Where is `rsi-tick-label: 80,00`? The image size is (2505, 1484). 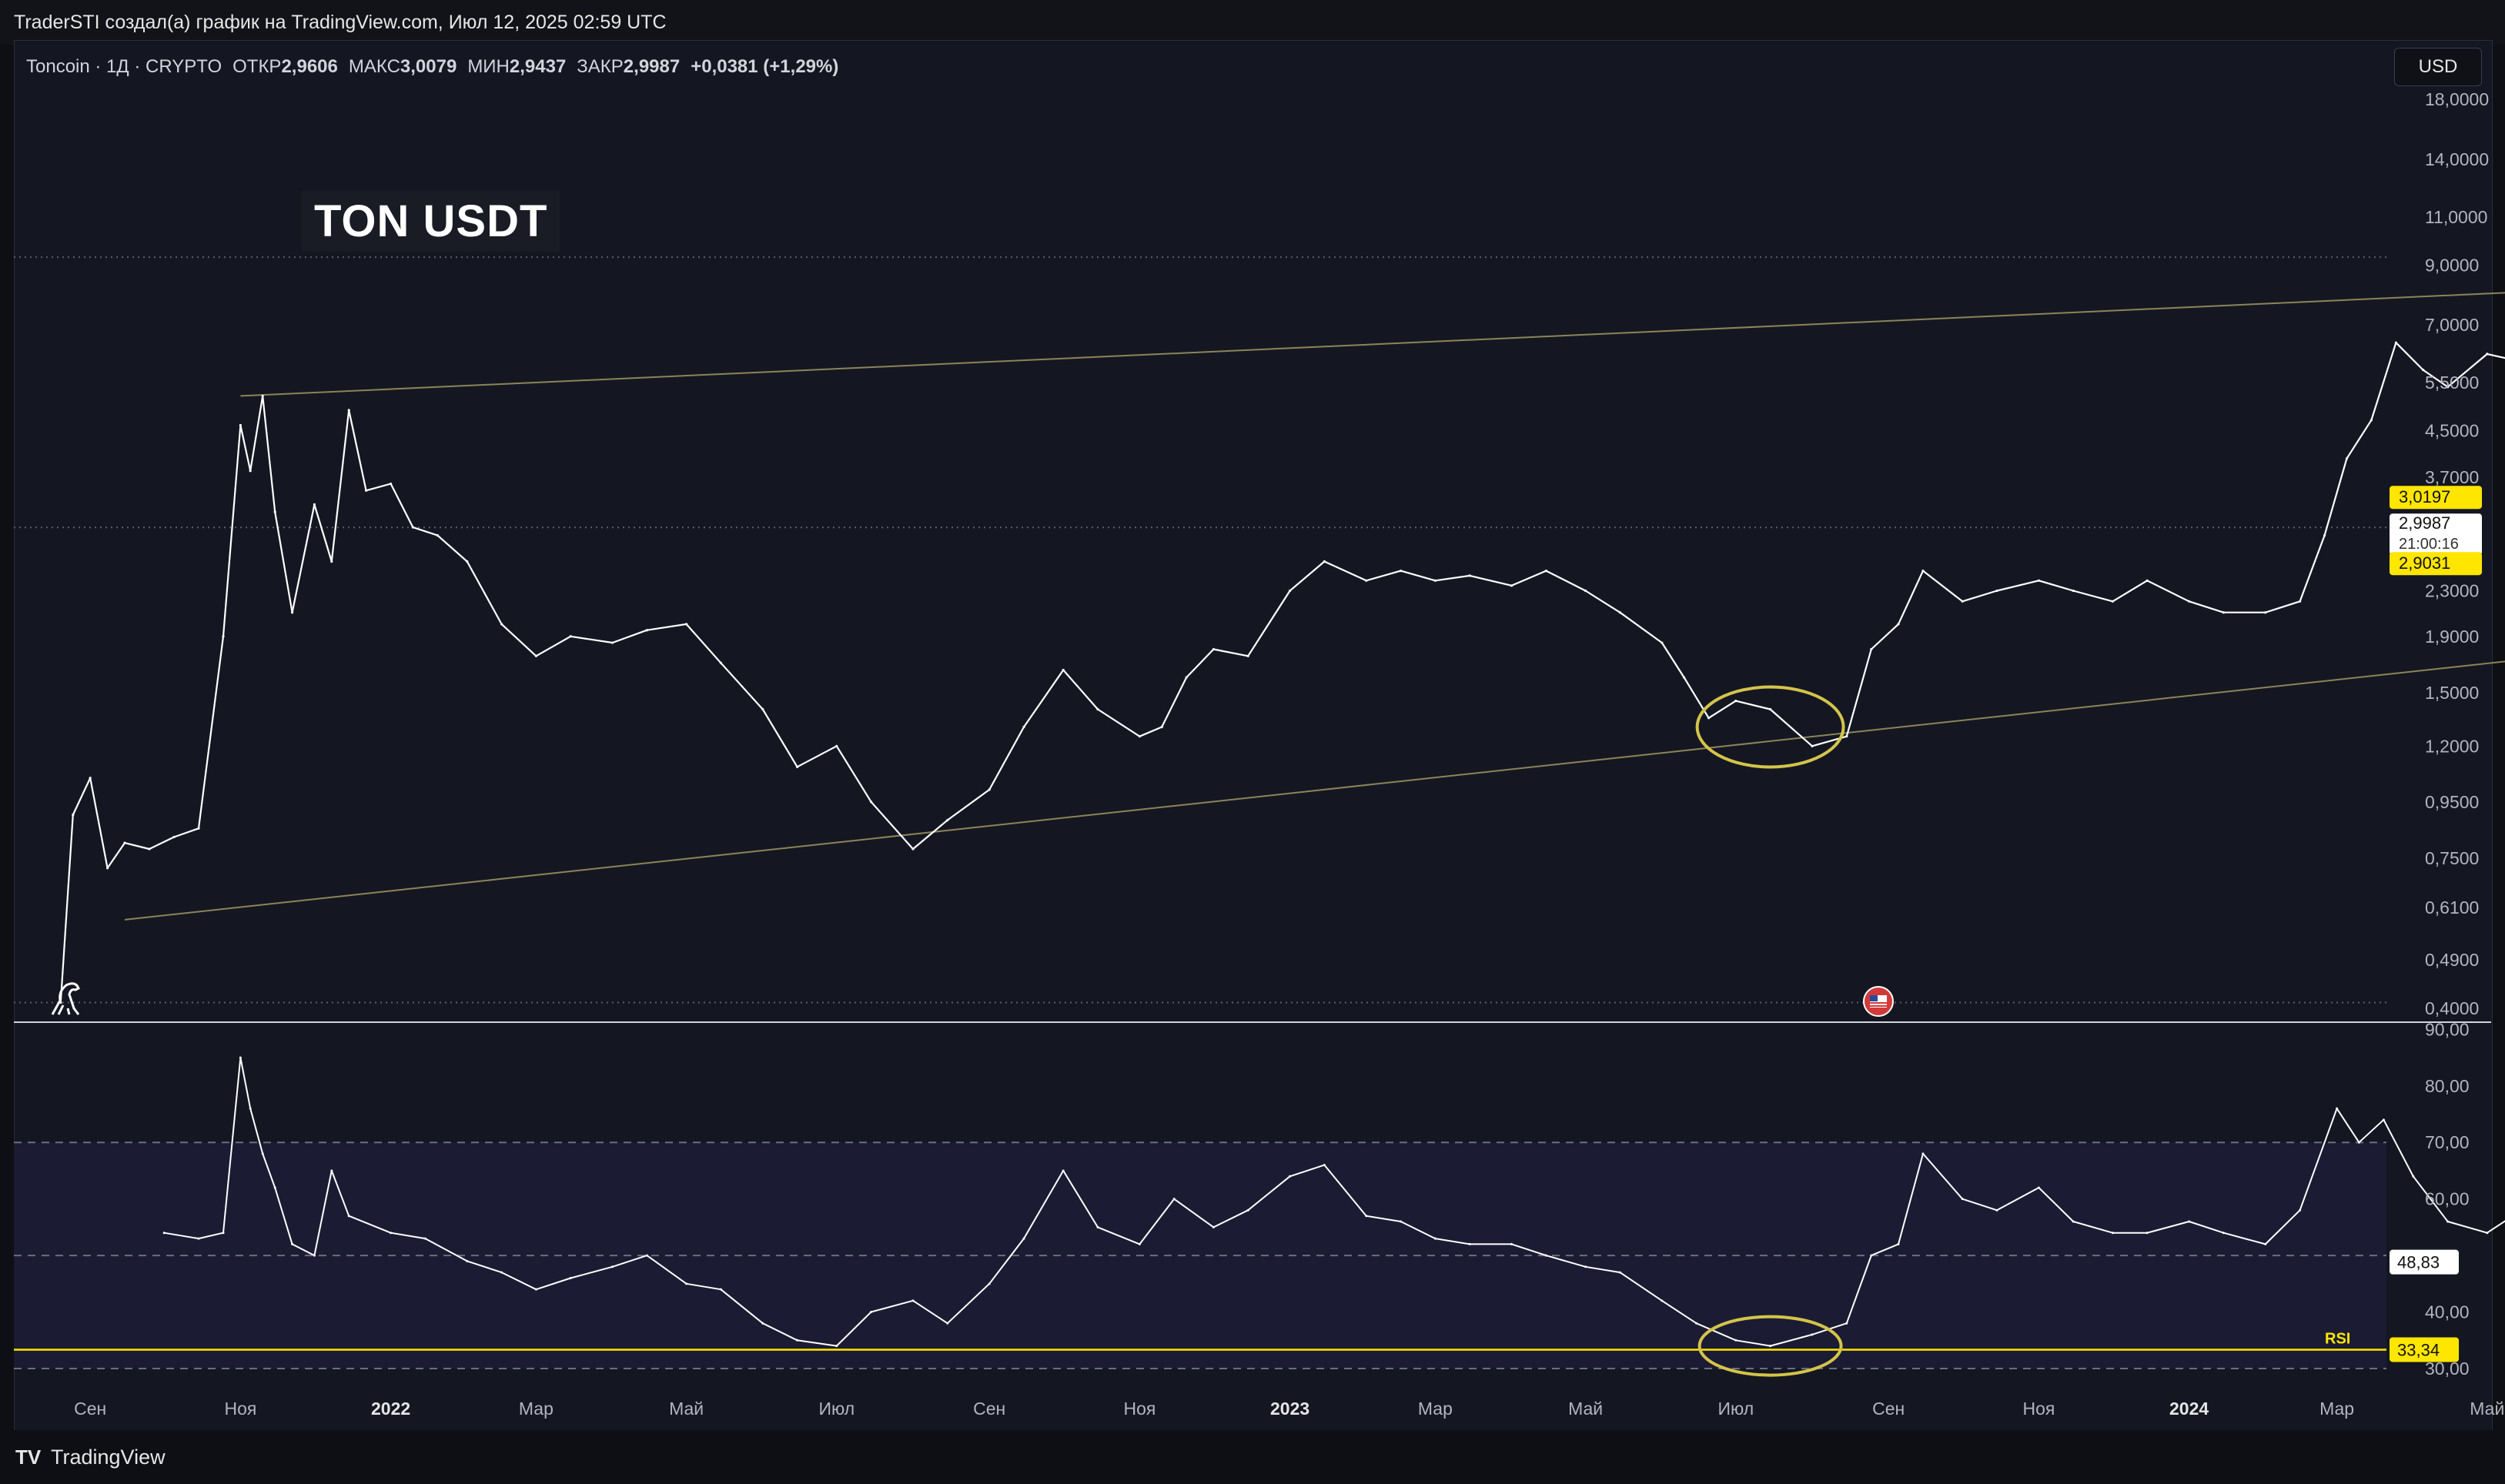
rsi-tick-label: 80,00 is located at coordinates (2447, 1086).